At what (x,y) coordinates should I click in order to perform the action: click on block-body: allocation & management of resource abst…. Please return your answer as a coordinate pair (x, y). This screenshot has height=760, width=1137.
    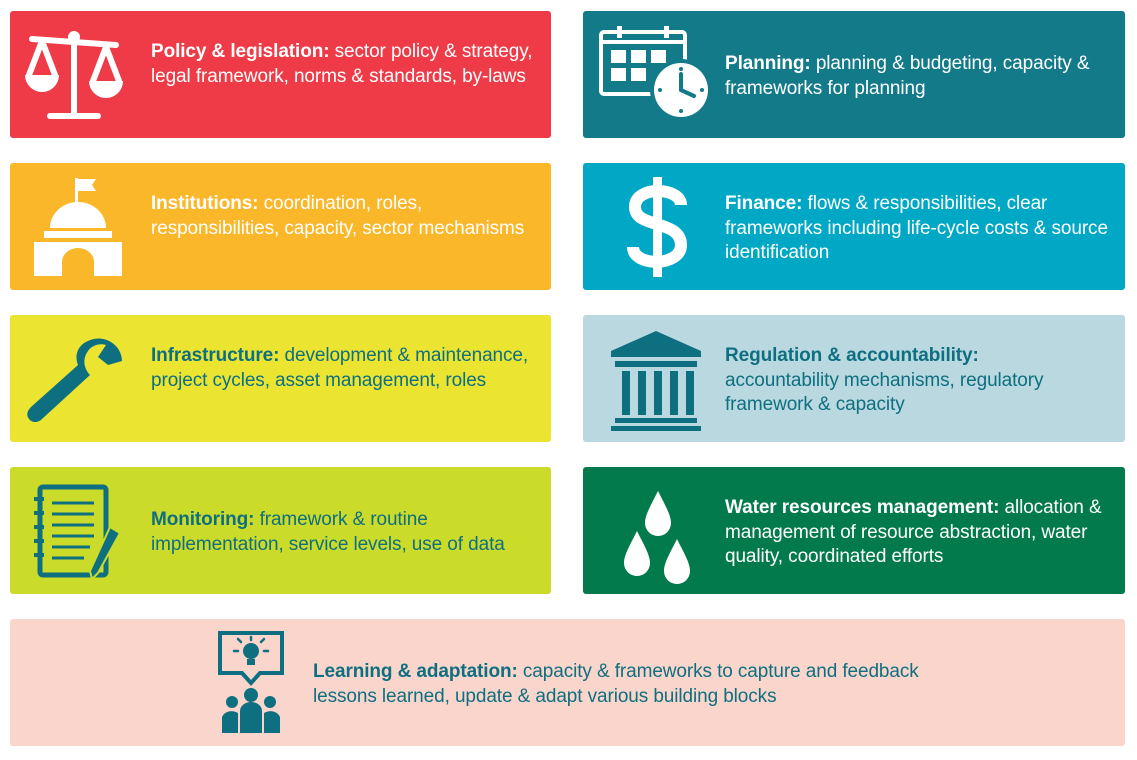
    Looking at the image, I should click on (913, 532).